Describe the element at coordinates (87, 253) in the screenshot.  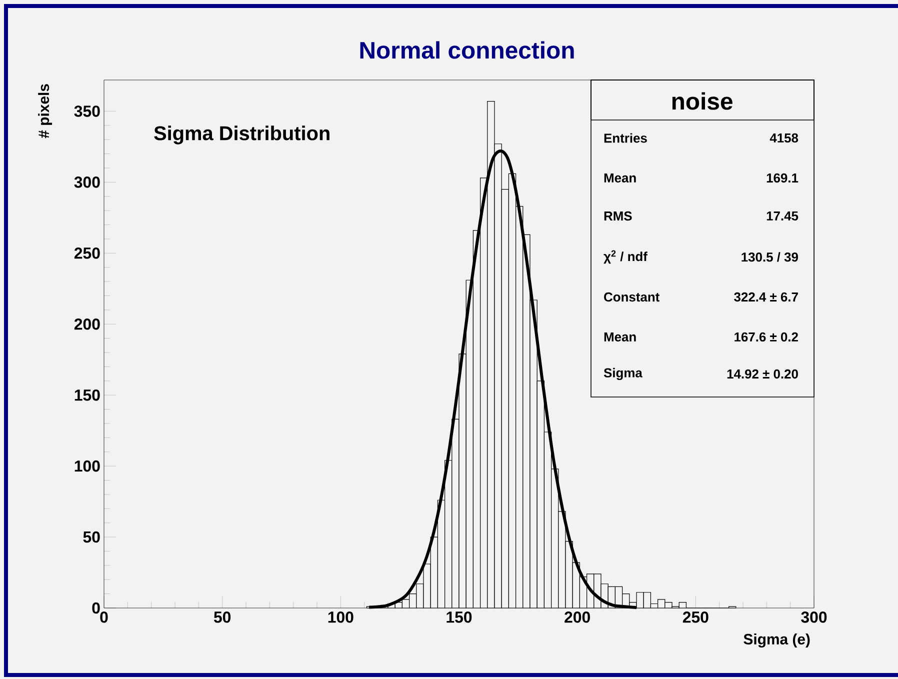
I see `y-tick-label: 250` at that location.